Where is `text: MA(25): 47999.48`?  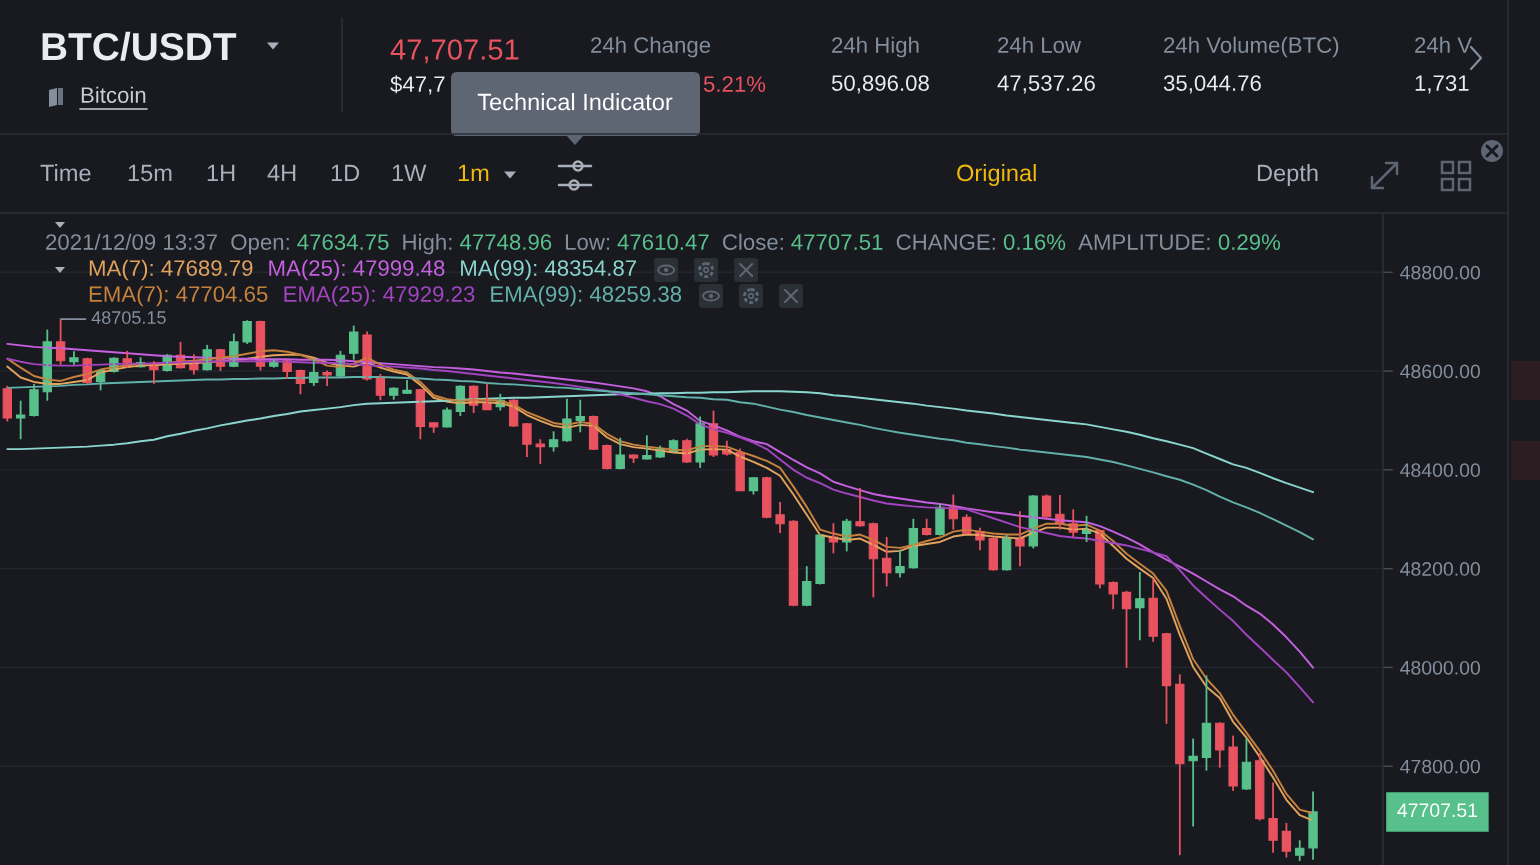 text: MA(25): 47999.48 is located at coordinates (357, 270).